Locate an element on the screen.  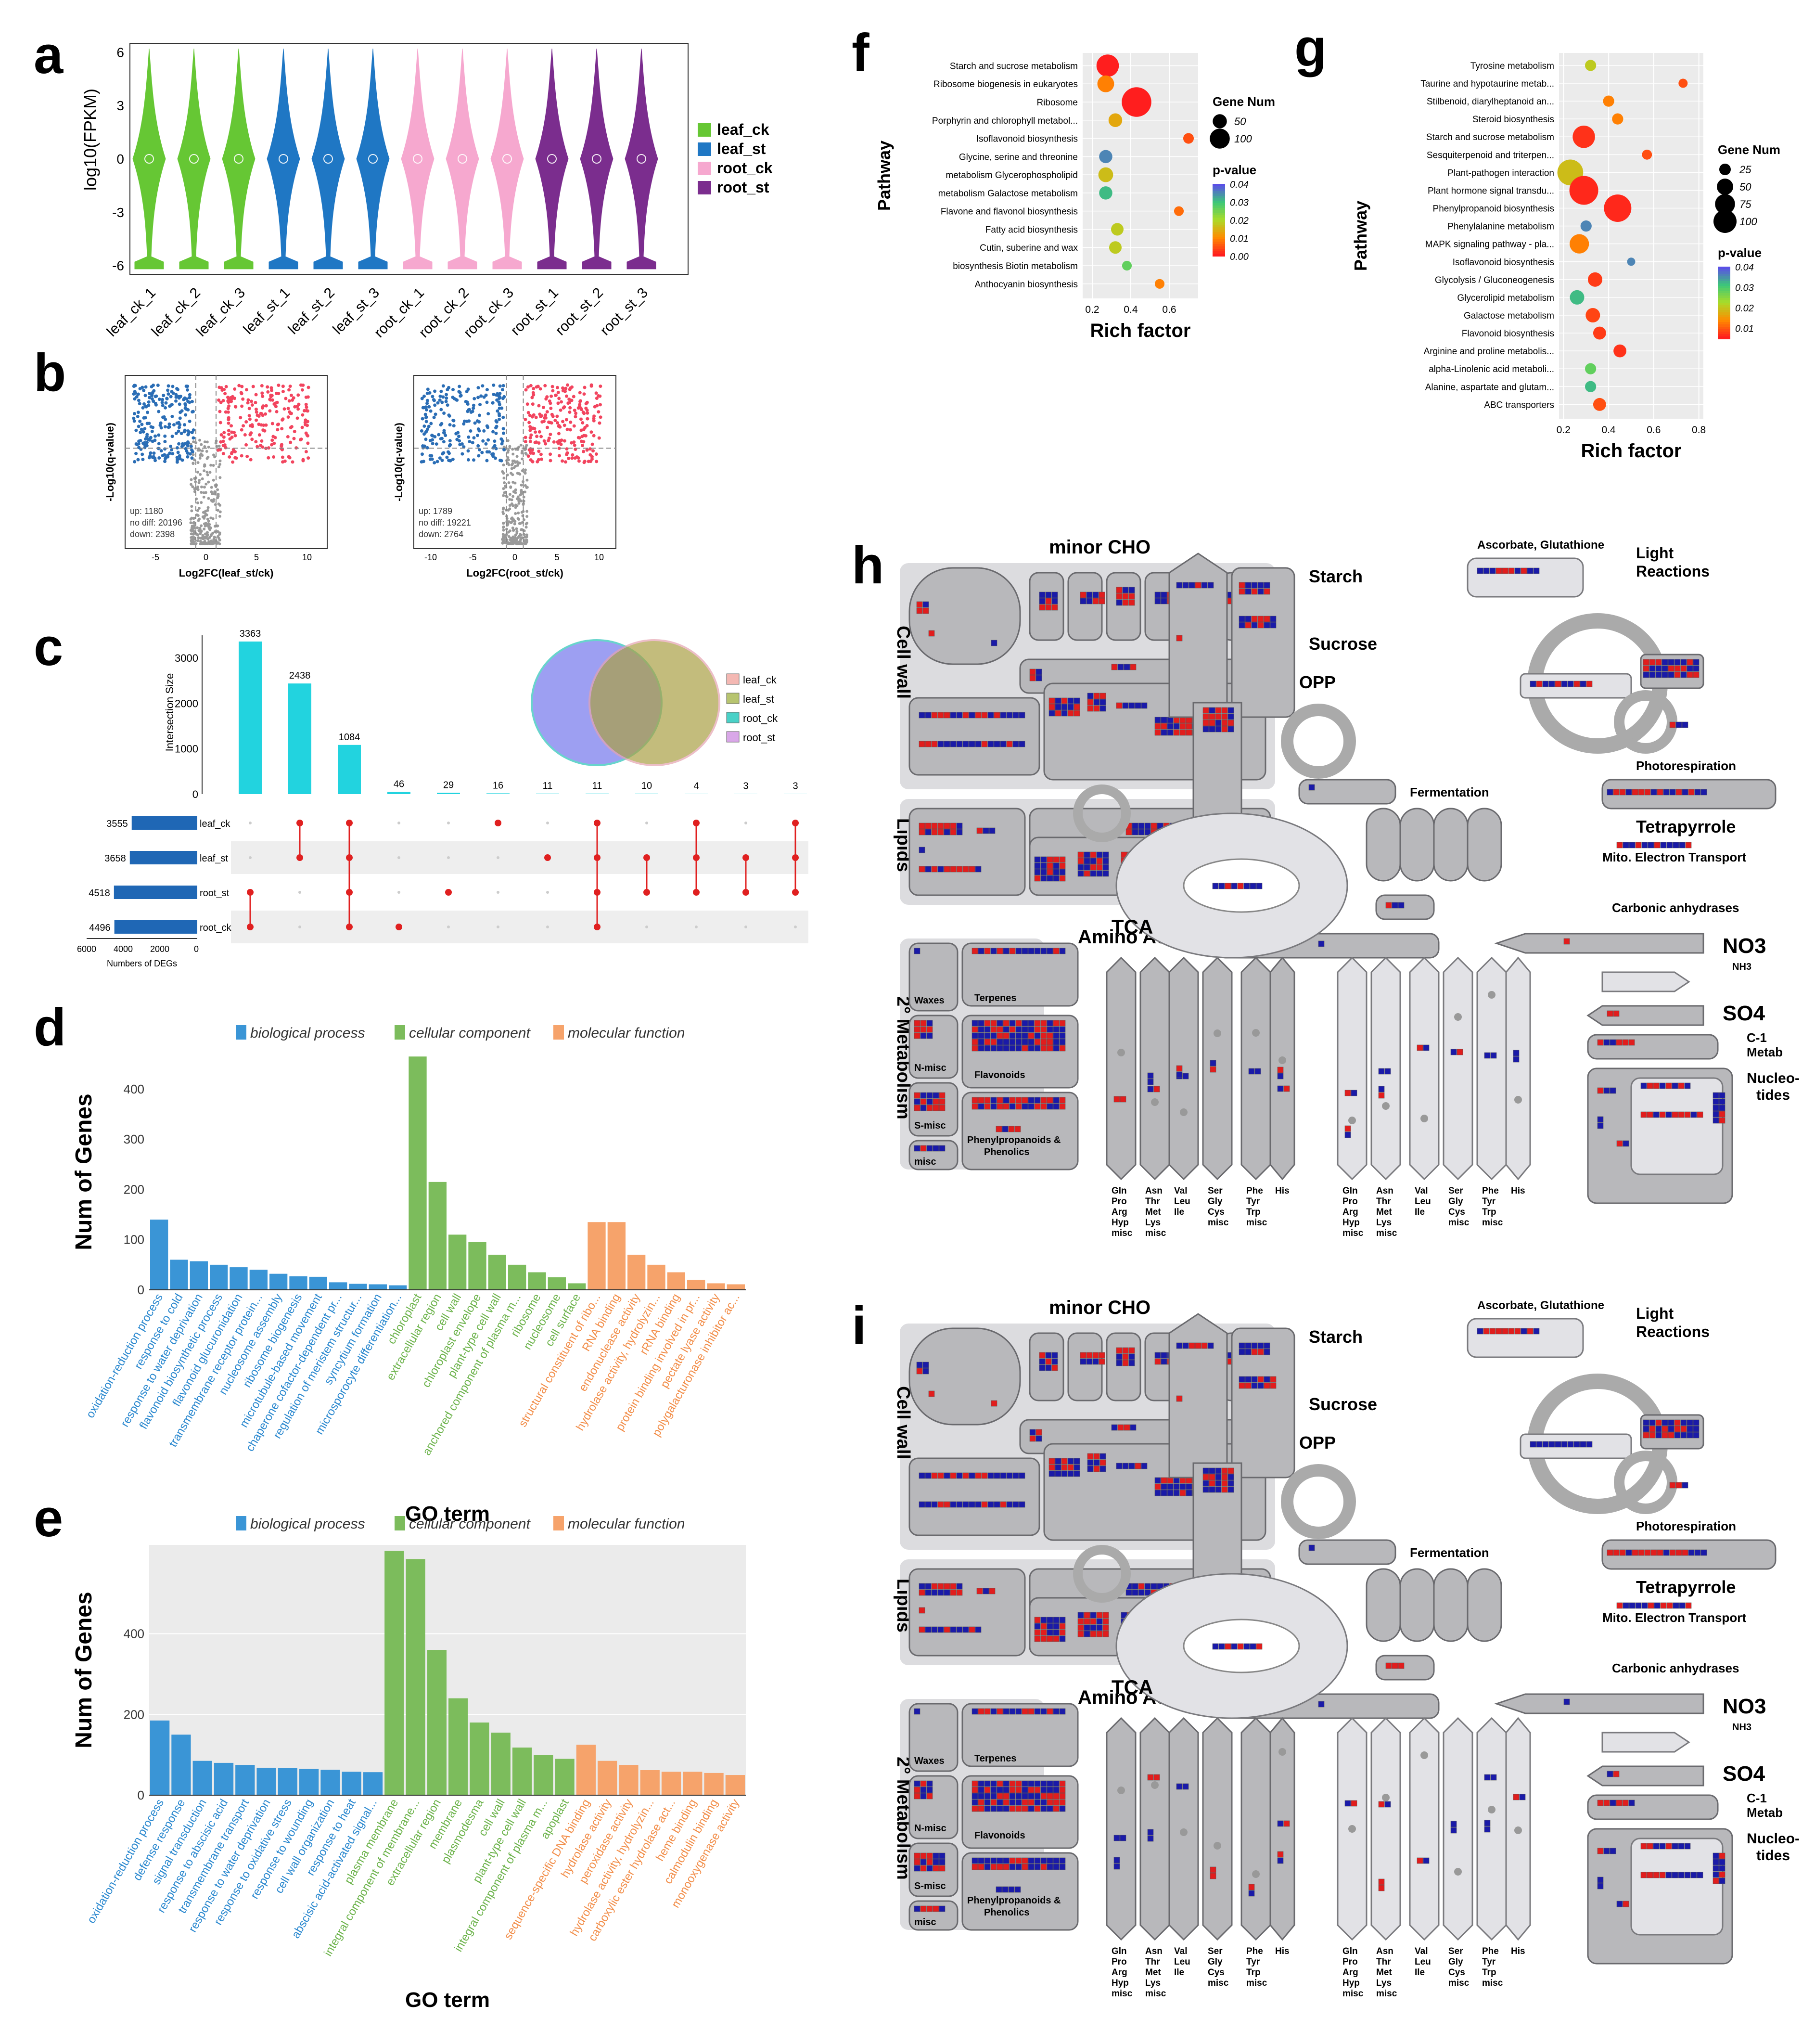
go-legend-swatch is located at coordinates (241, 1032).